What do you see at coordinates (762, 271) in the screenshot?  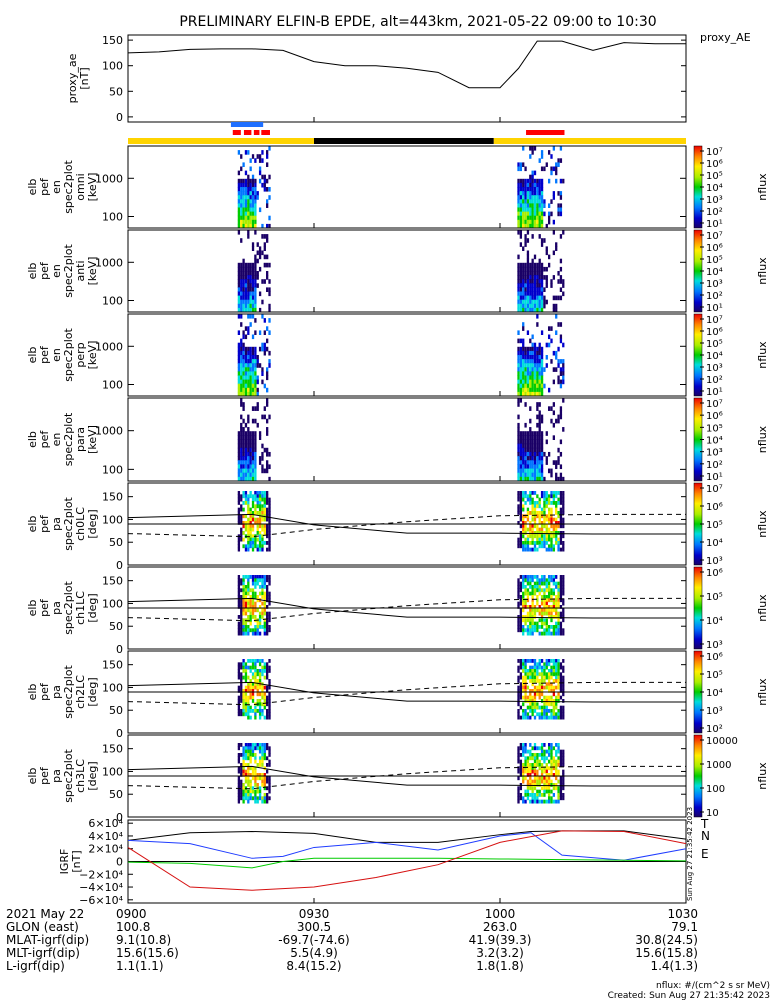 I see `colorbar-label: nflux` at bounding box center [762, 271].